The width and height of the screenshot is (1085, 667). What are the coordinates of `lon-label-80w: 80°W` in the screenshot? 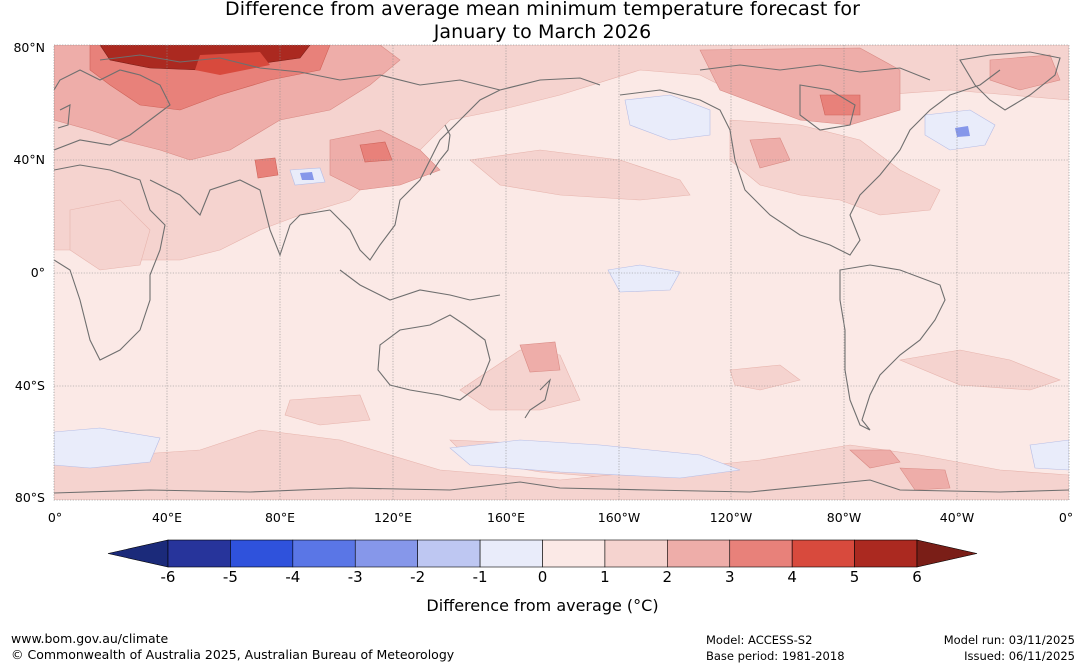 It's located at (844, 517).